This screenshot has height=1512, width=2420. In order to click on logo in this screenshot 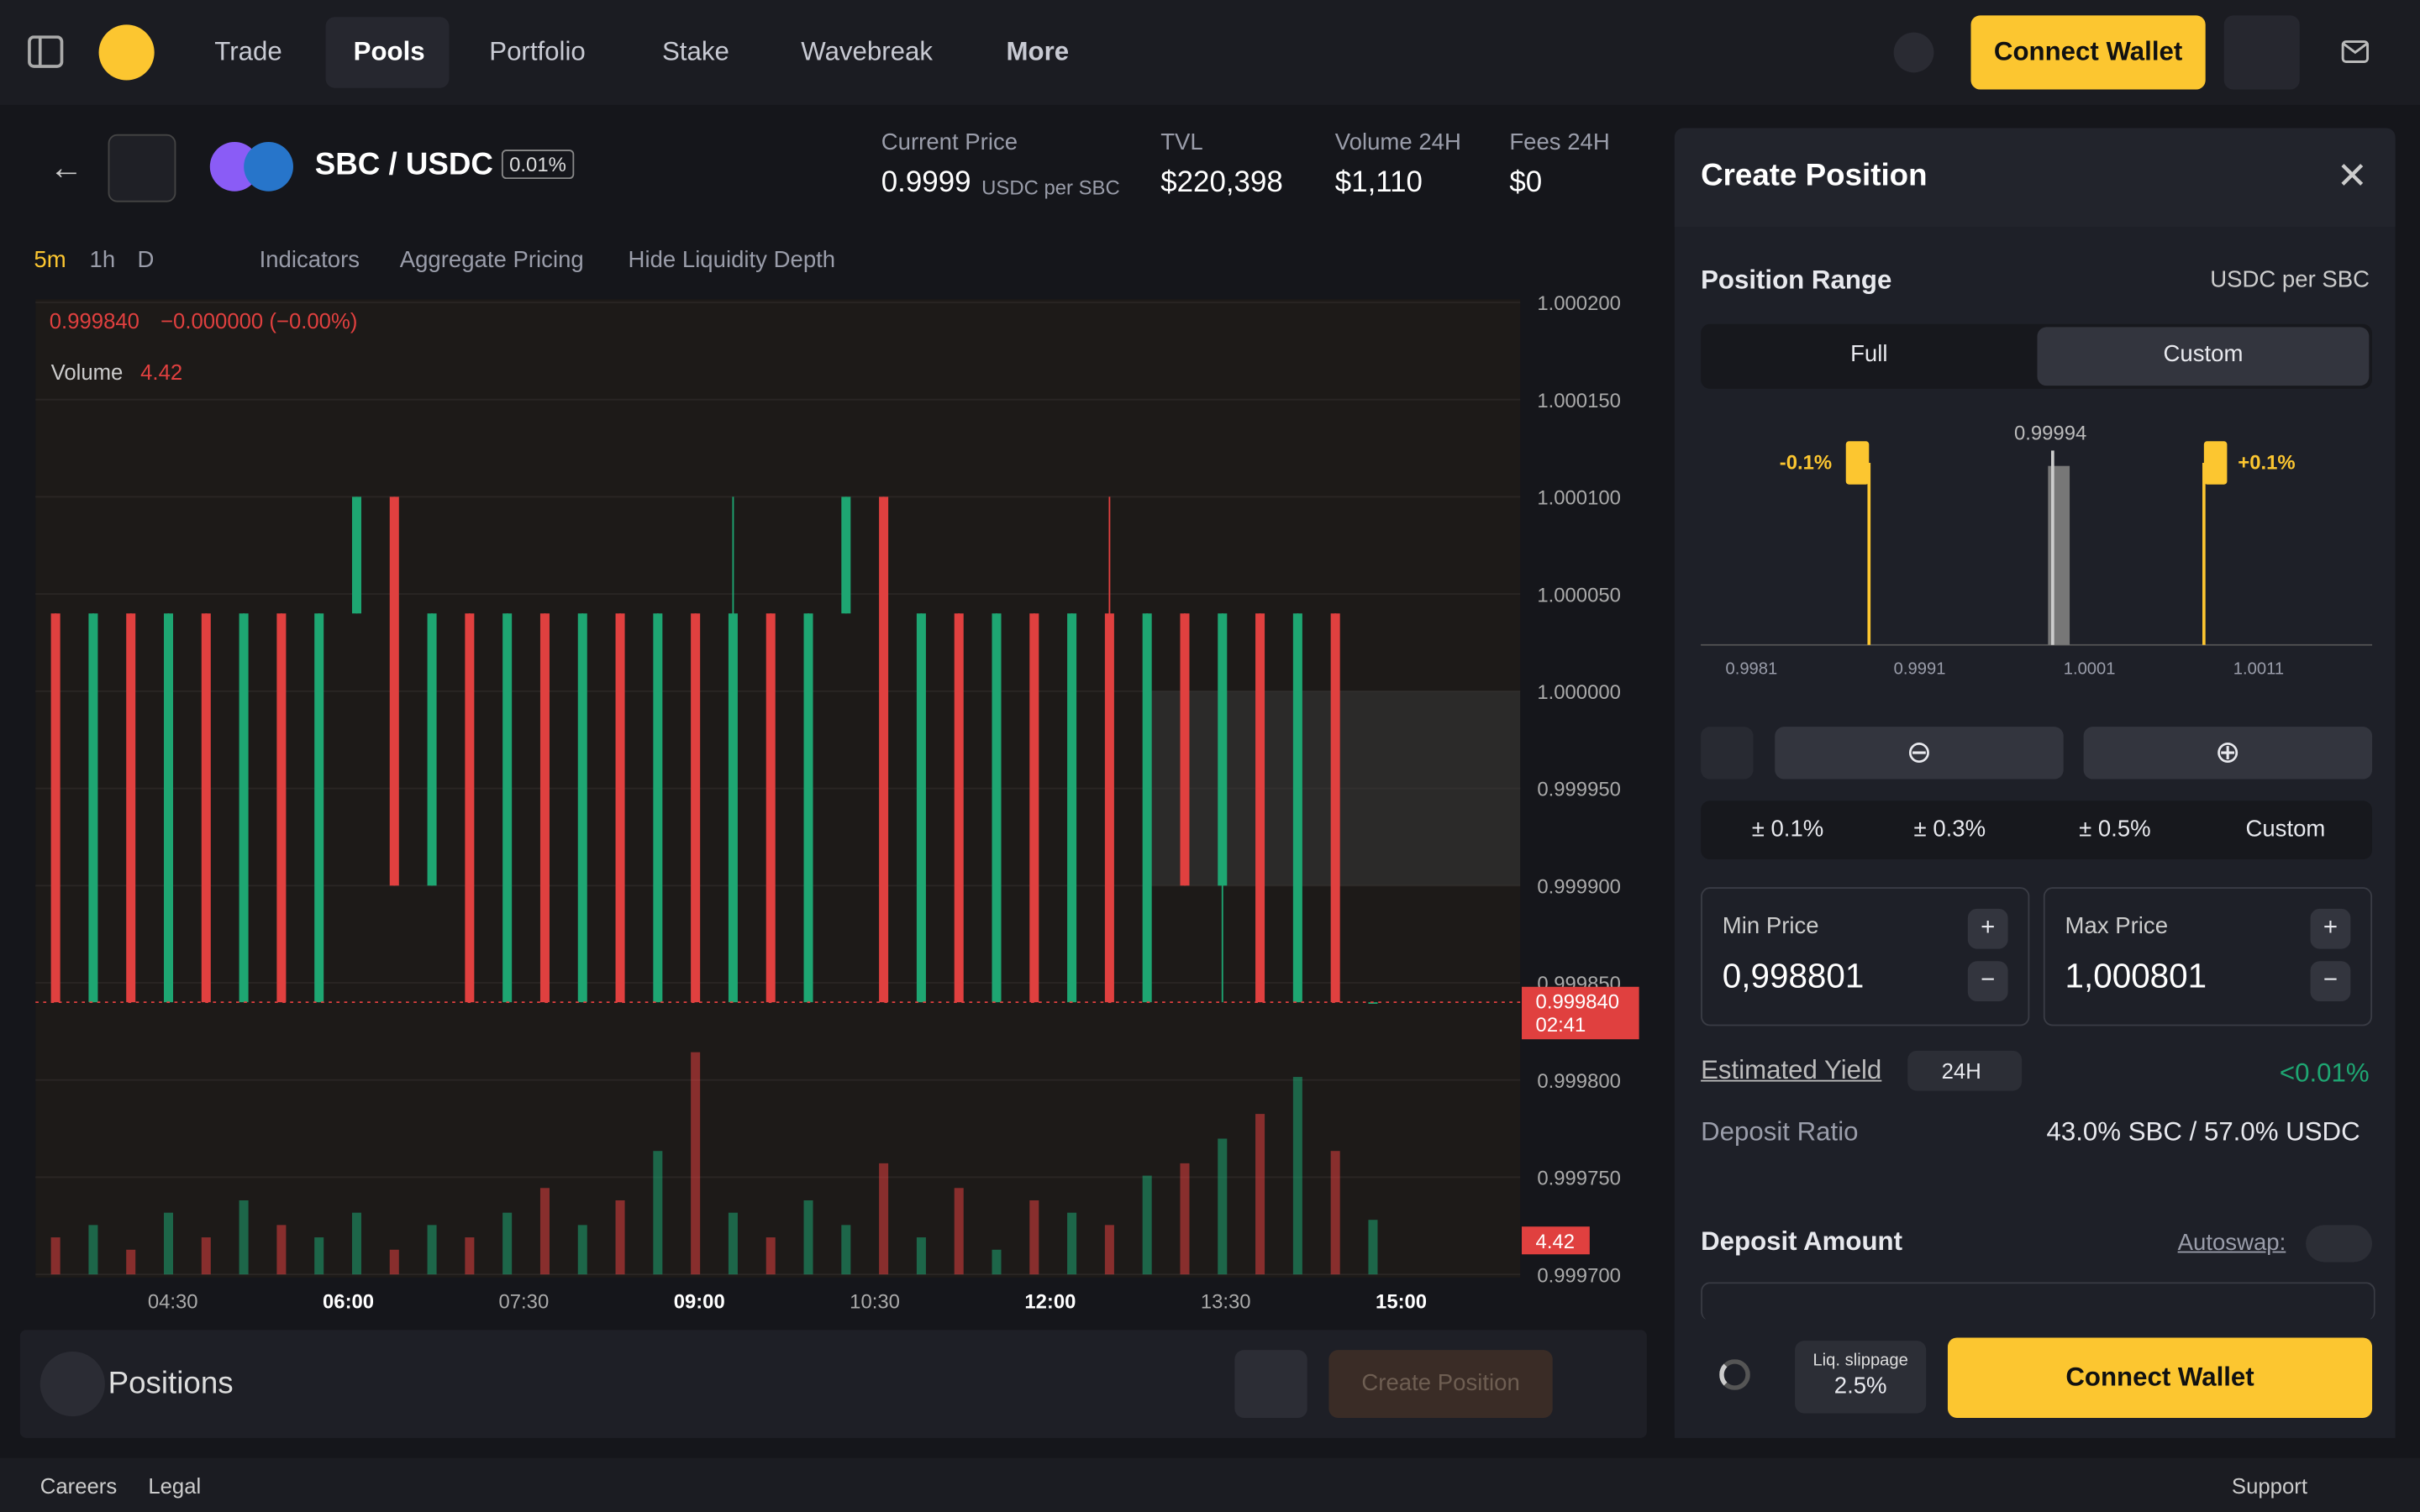, I will do `click(127, 52)`.